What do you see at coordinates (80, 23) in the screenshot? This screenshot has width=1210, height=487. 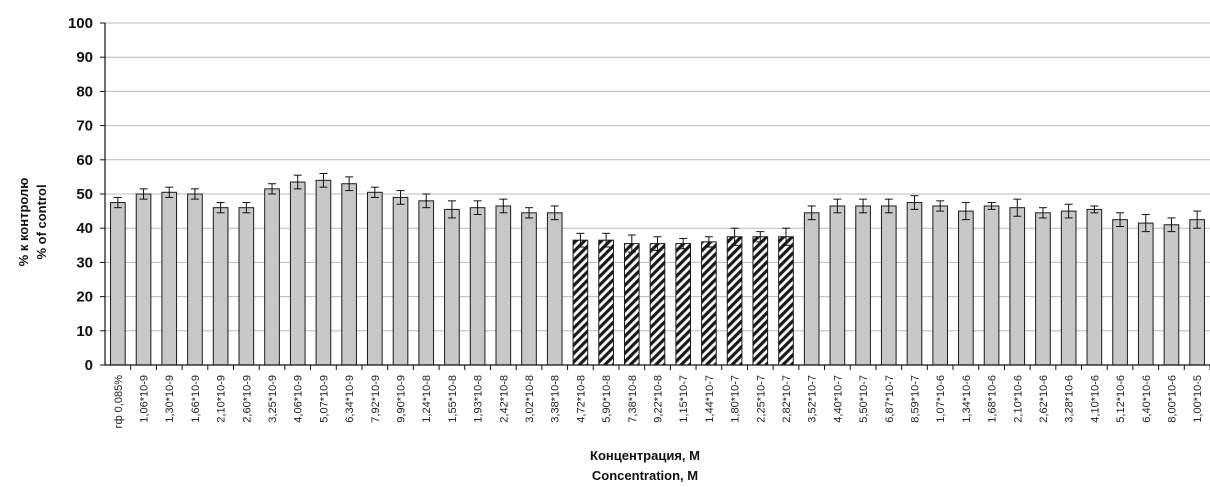 I see `y-tick-label: 100` at bounding box center [80, 23].